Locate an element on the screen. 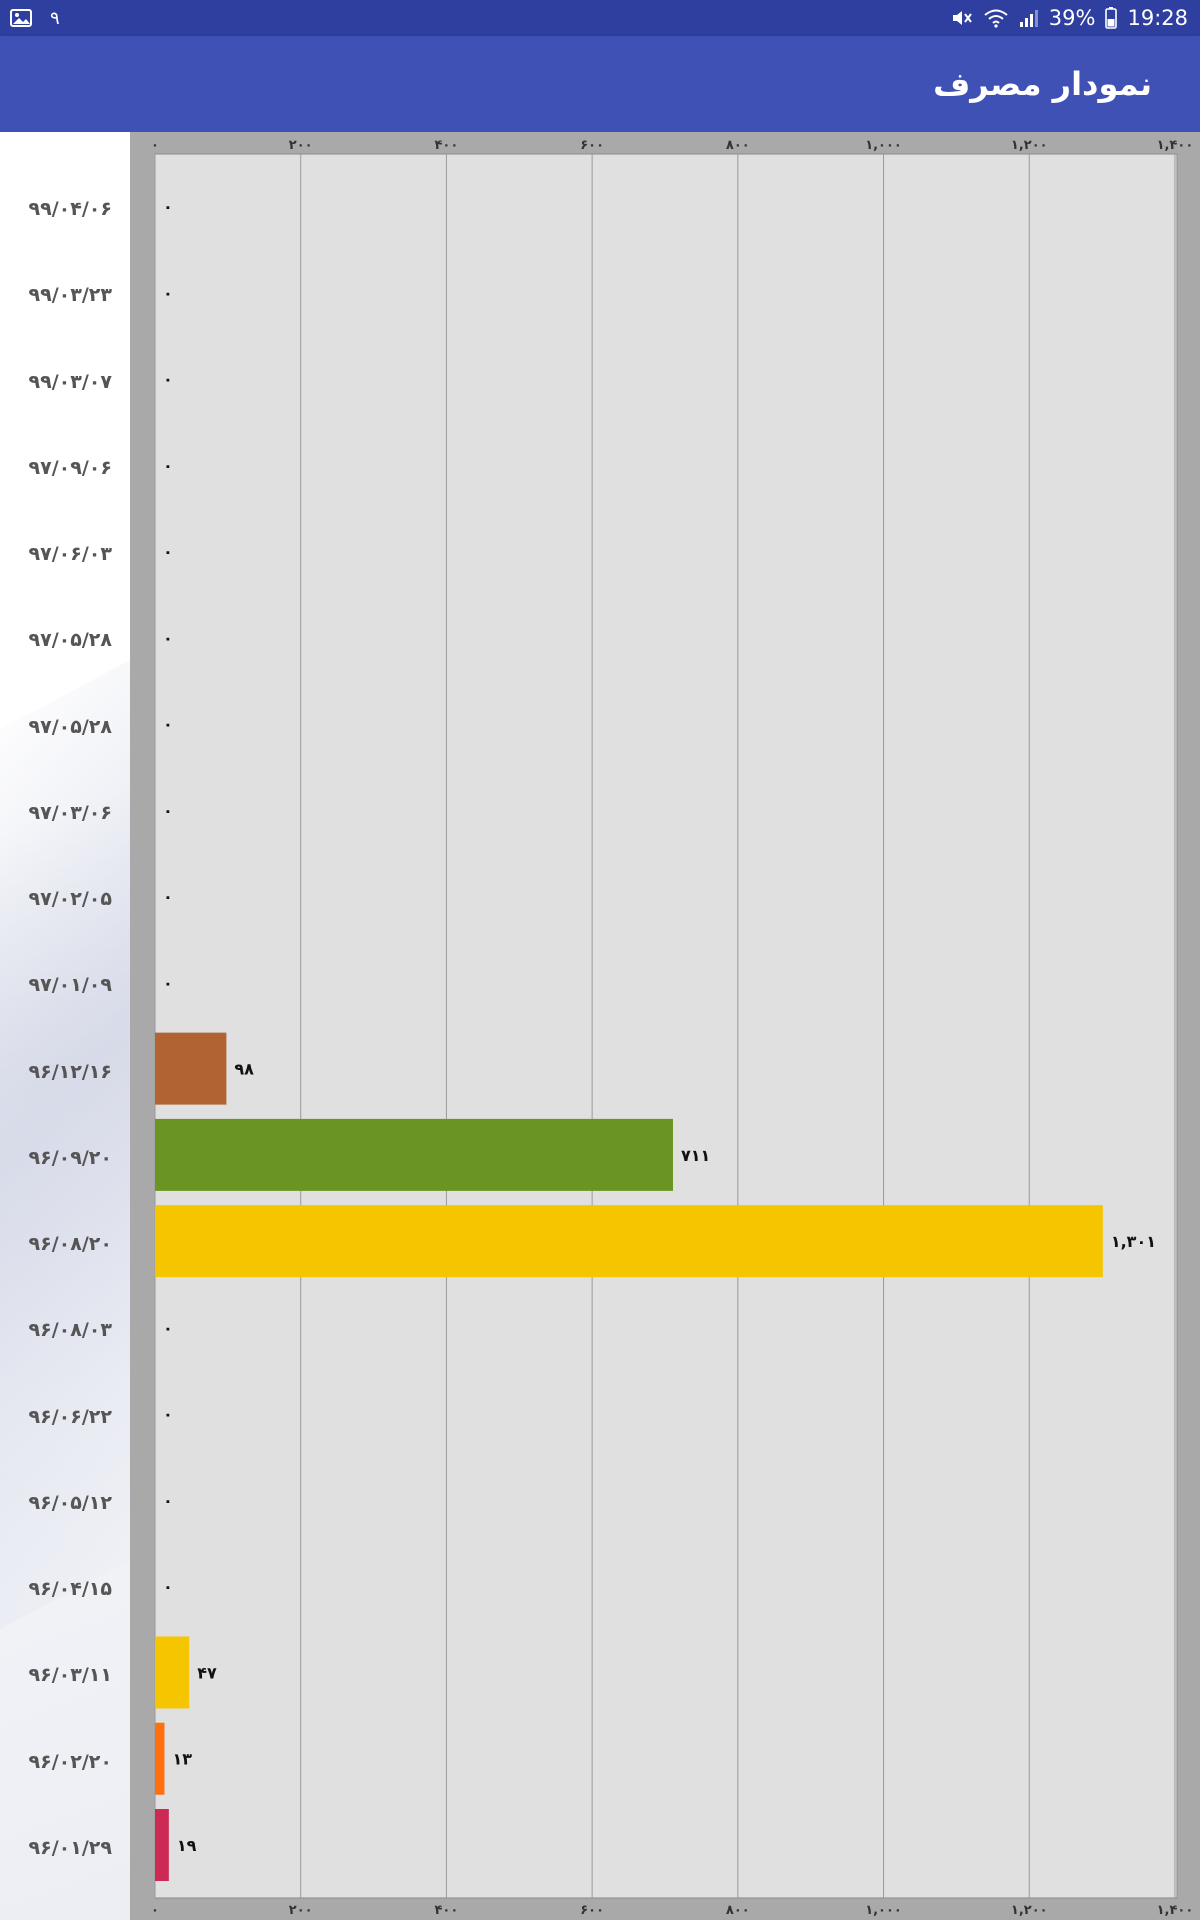 Image resolution: width=1200 pixels, height=1924 pixels. x-tick-label-bottom: ۱,۲۰۰ is located at coordinates (1029, 1910).